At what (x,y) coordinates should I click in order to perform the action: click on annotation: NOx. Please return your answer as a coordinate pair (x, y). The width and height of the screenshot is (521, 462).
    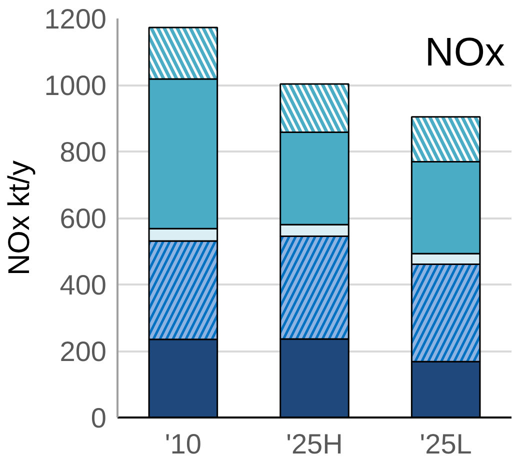
    Looking at the image, I should click on (464, 52).